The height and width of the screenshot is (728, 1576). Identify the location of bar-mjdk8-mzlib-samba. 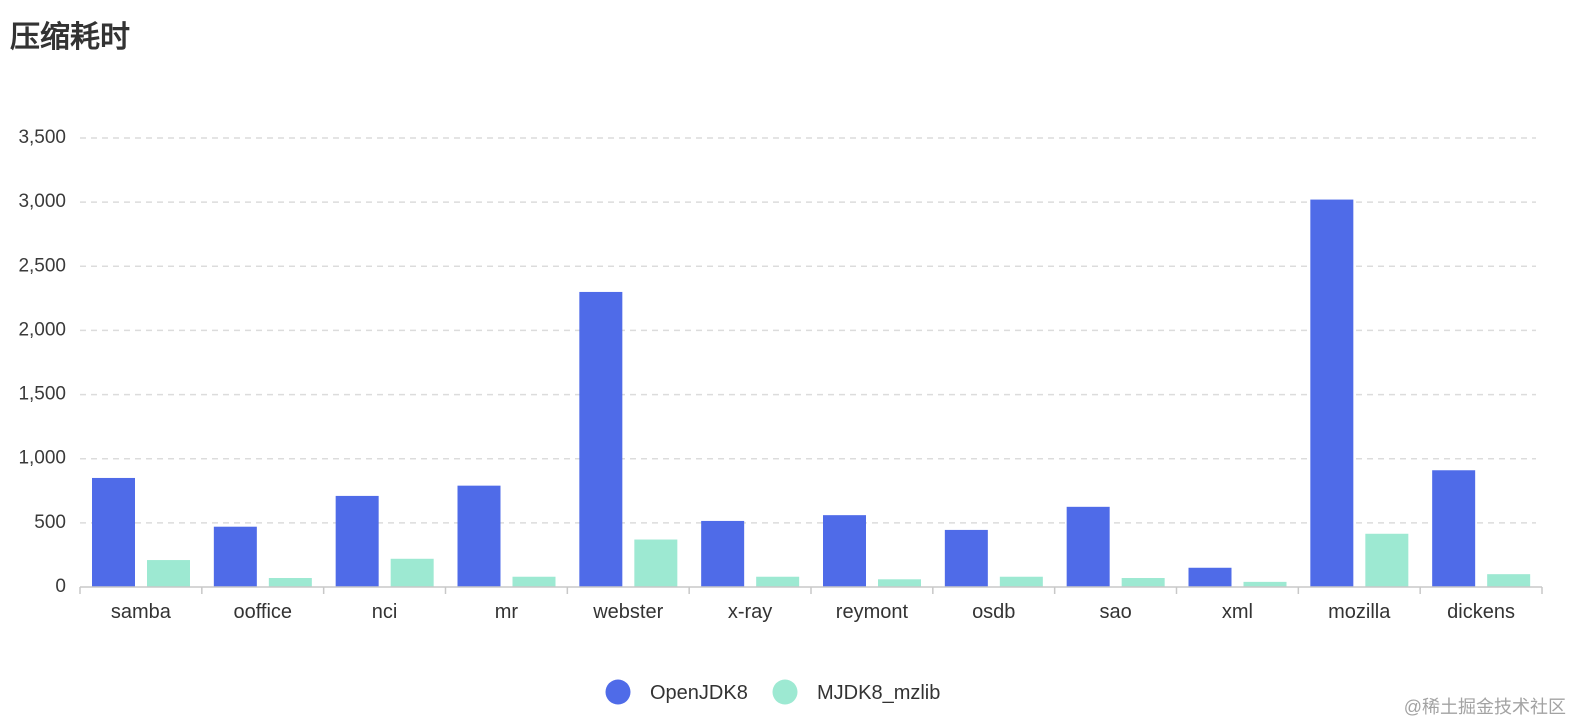
(168, 573).